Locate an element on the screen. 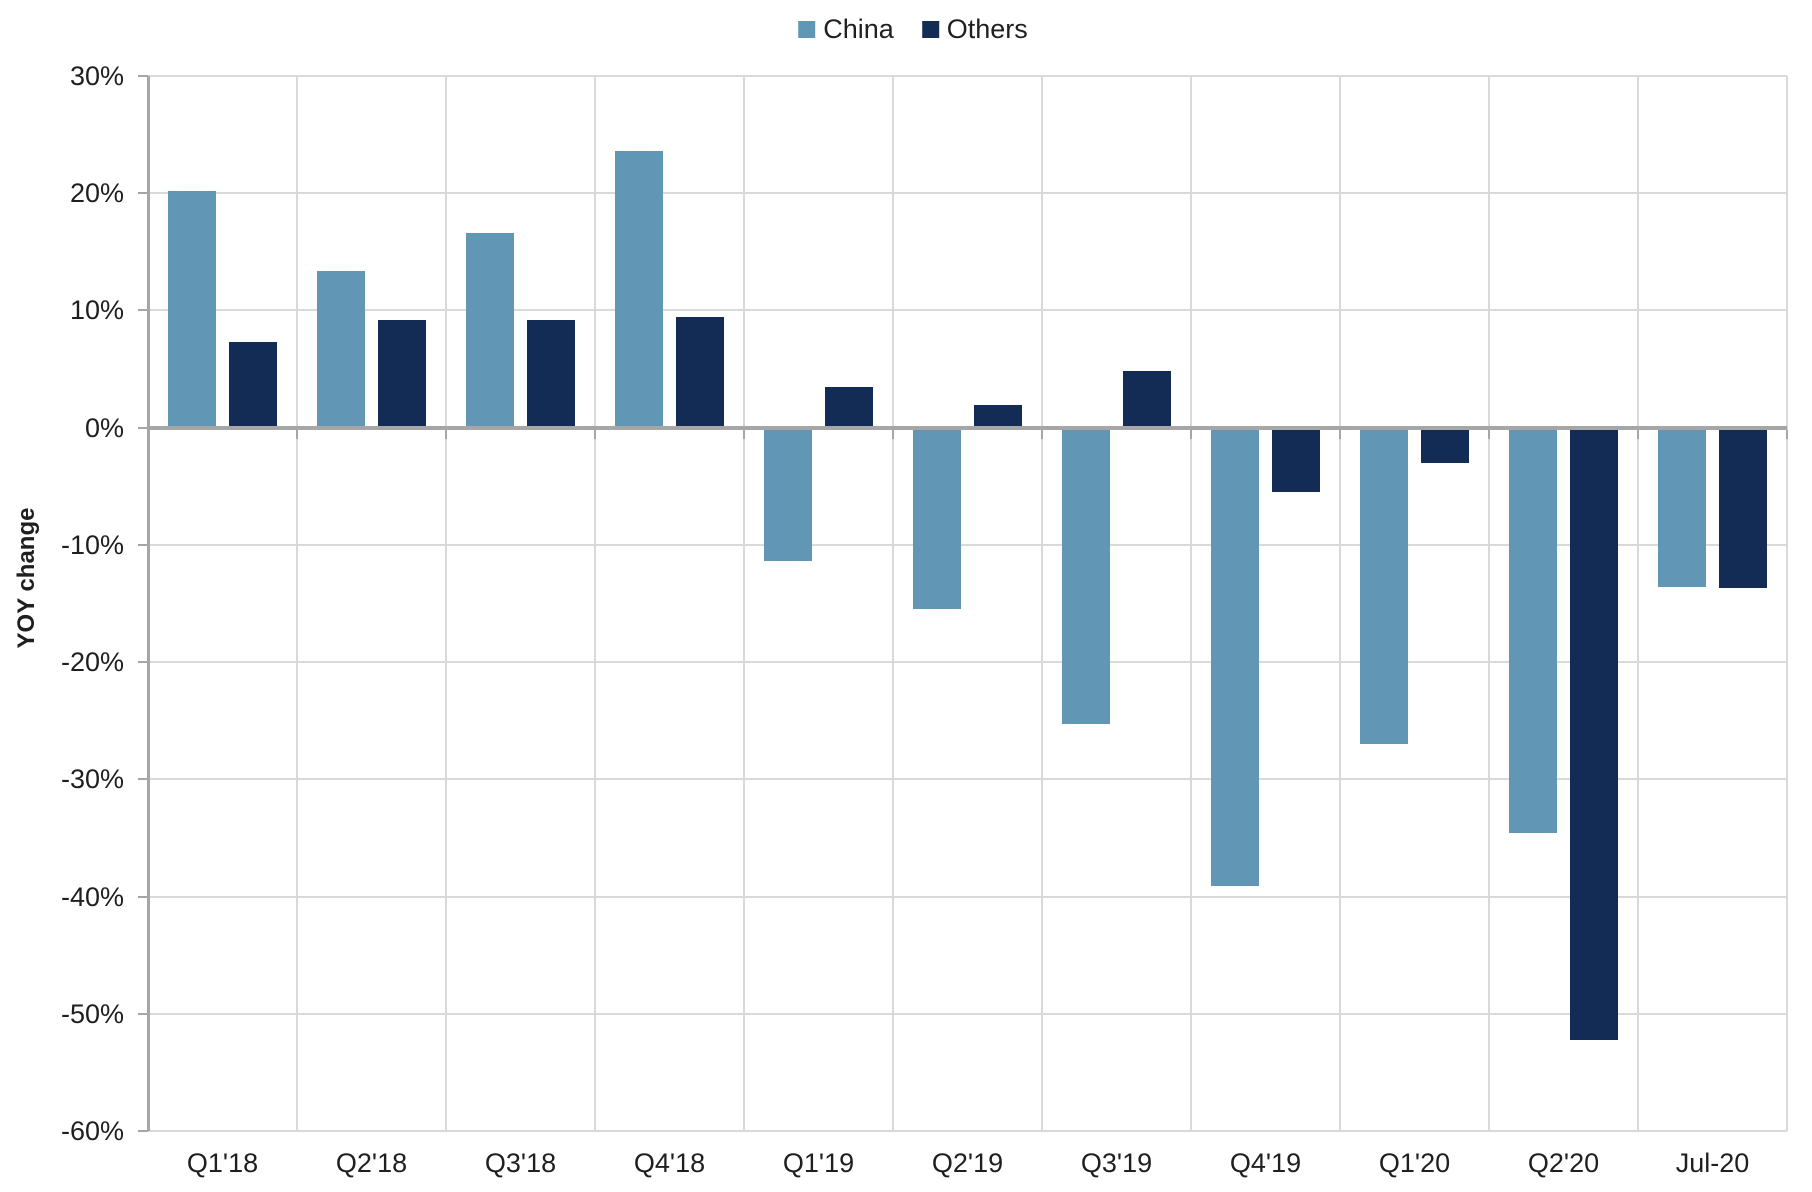 The width and height of the screenshot is (1812, 1192). y-tick-label: -60% is located at coordinates (92, 1131).